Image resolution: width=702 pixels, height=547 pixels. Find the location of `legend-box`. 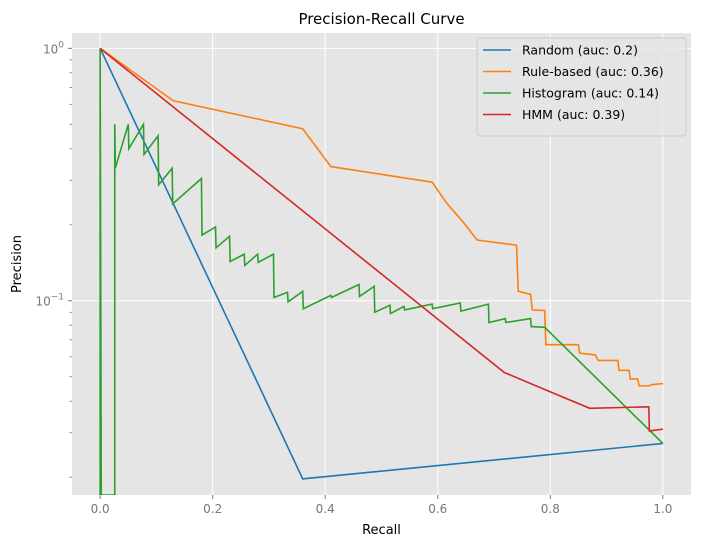

legend-box is located at coordinates (581, 87).